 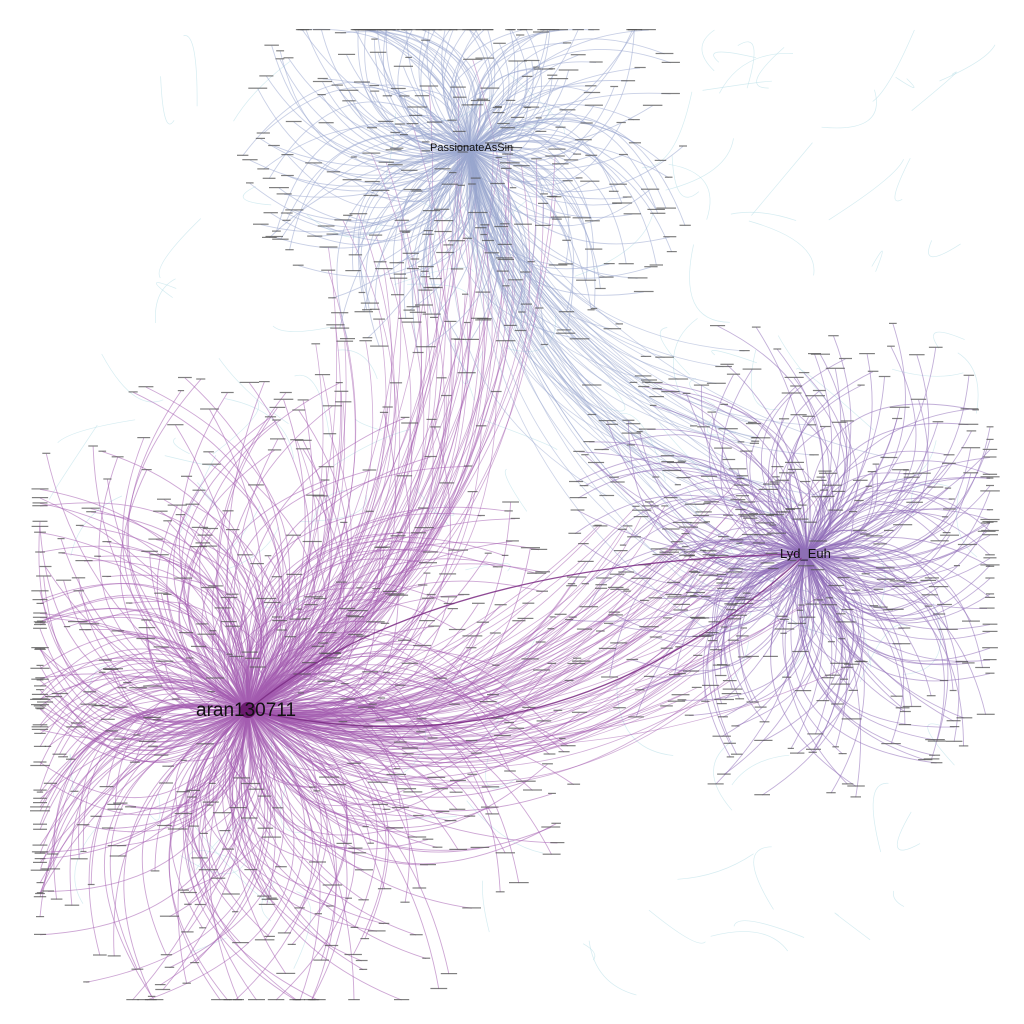 I want to click on hub-node-aran130711, so click(x=248, y=710).